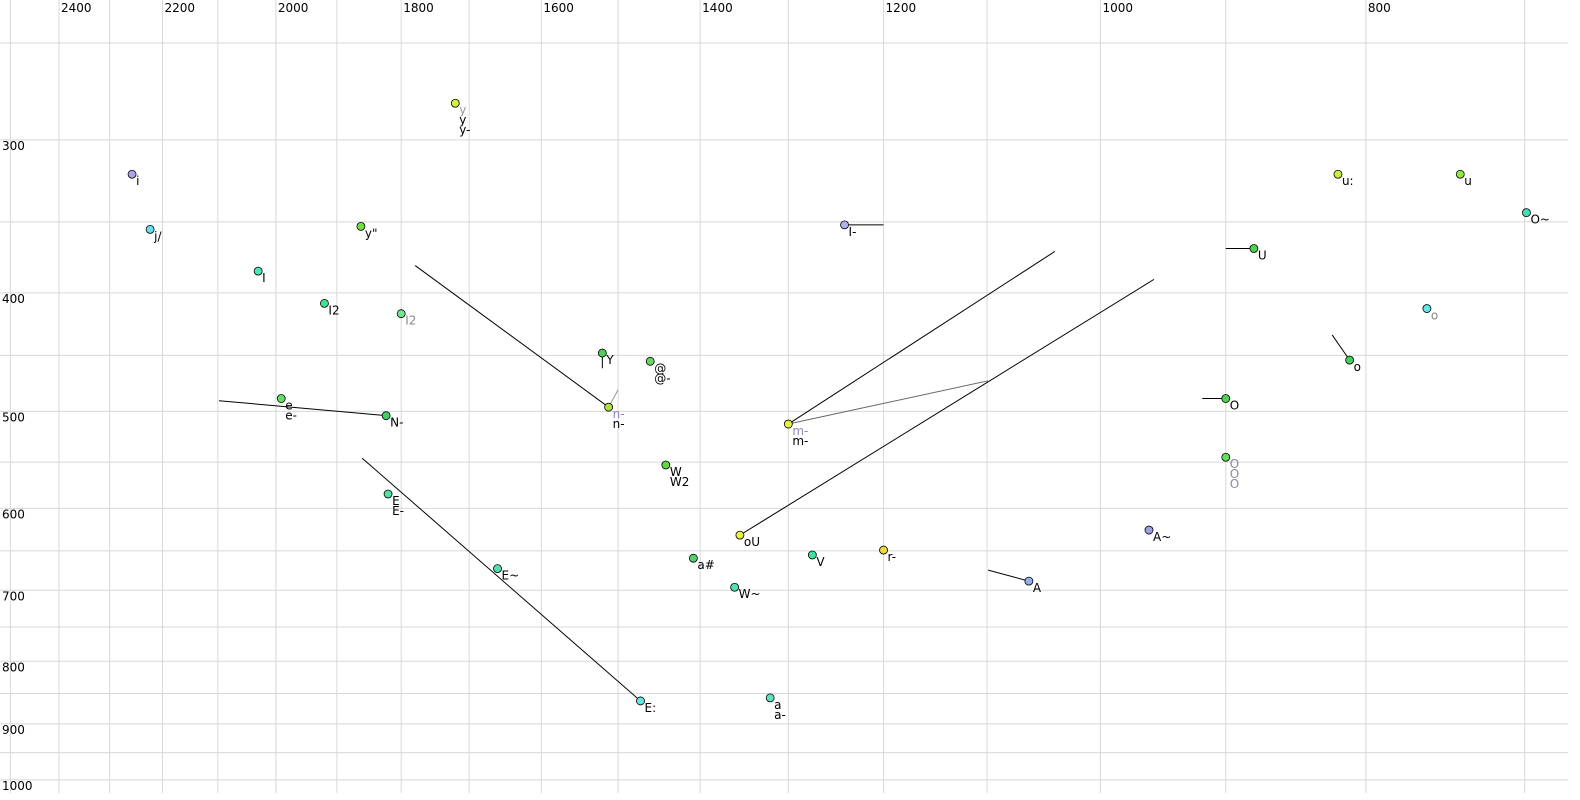 The width and height of the screenshot is (1580, 800). Describe the element at coordinates (558, 8) in the screenshot. I see `x-tick-label: 1600` at that location.